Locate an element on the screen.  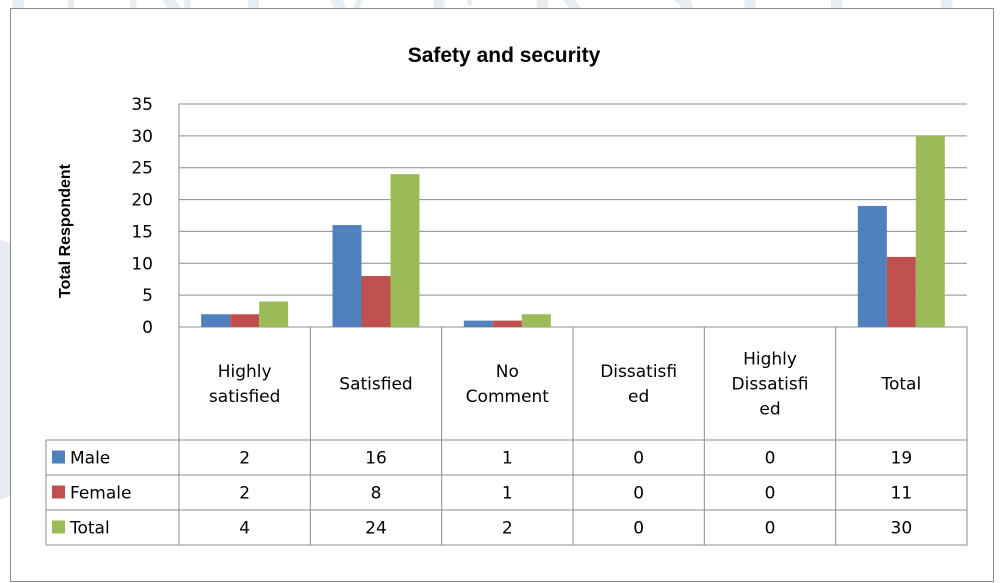
category-label: Total is located at coordinates (900, 385).